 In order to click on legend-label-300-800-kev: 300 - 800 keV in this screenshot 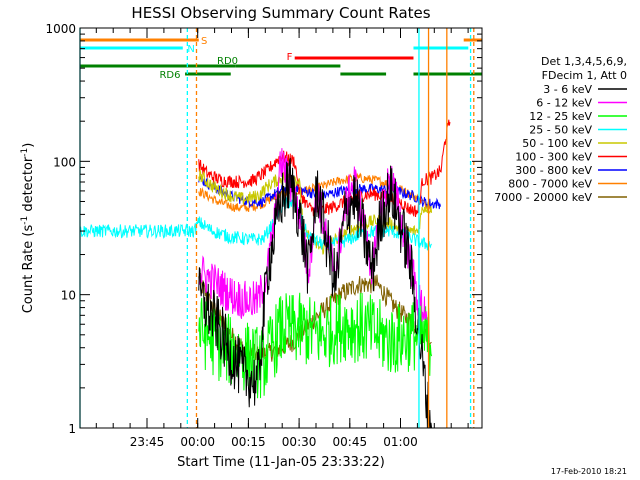, I will do `click(553, 170)`.